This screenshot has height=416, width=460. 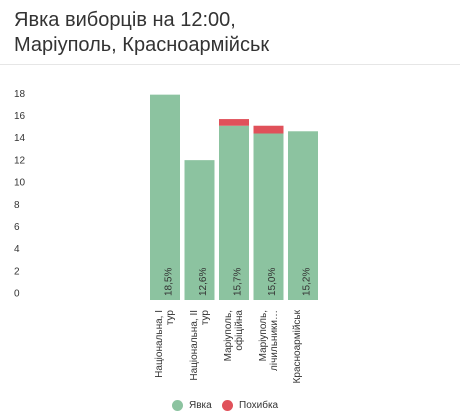 What do you see at coordinates (20, 116) in the screenshot?
I see `y-tick-label: 16` at bounding box center [20, 116].